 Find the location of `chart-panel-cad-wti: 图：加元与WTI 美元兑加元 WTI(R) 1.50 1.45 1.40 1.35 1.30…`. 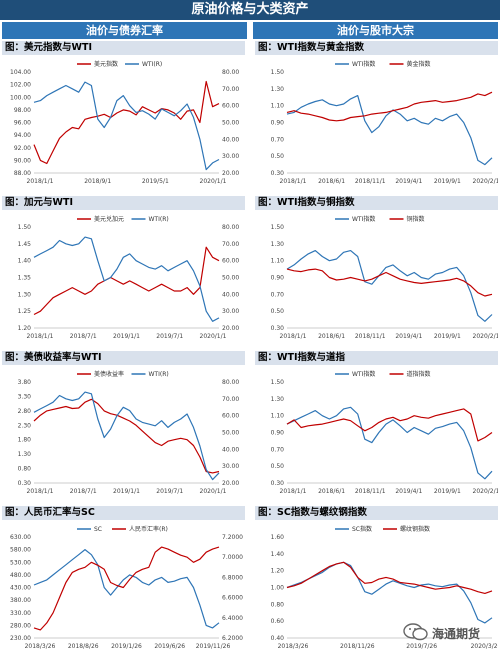

chart-panel-cad-wti: 图：加元与WTI 美元兑加元 WTI(R) 1.50 1.45 1.40 1.35 1.30… is located at coordinates (123, 271).